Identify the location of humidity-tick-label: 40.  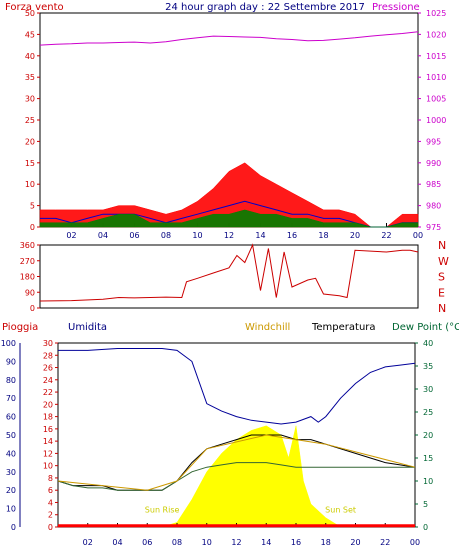
(11, 453).